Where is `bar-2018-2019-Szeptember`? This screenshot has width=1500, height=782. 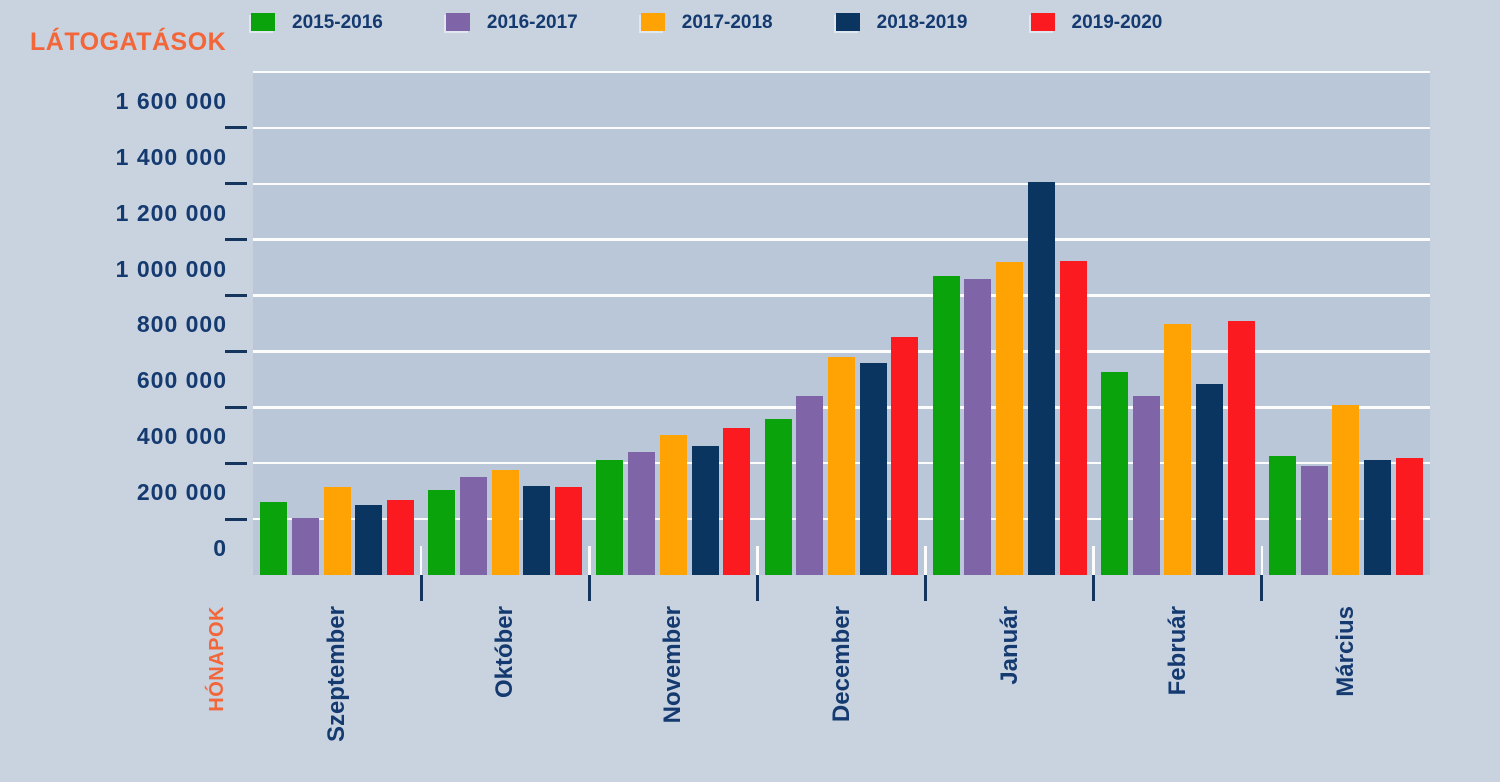
bar-2018-2019-Szeptember is located at coordinates (369, 540).